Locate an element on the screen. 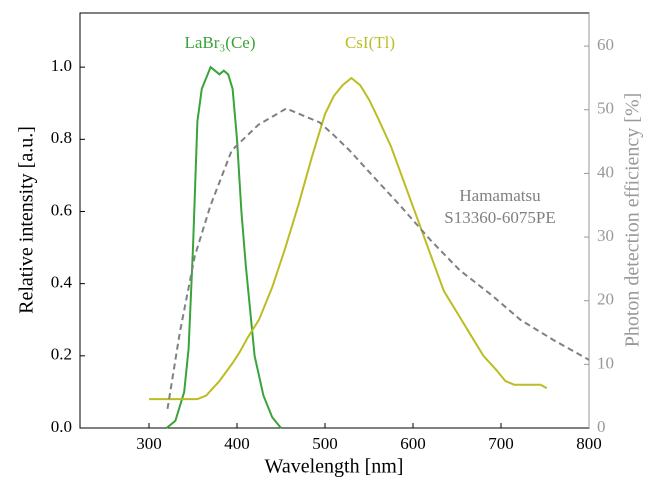  y2-tick-label: 40 is located at coordinates (605, 171).